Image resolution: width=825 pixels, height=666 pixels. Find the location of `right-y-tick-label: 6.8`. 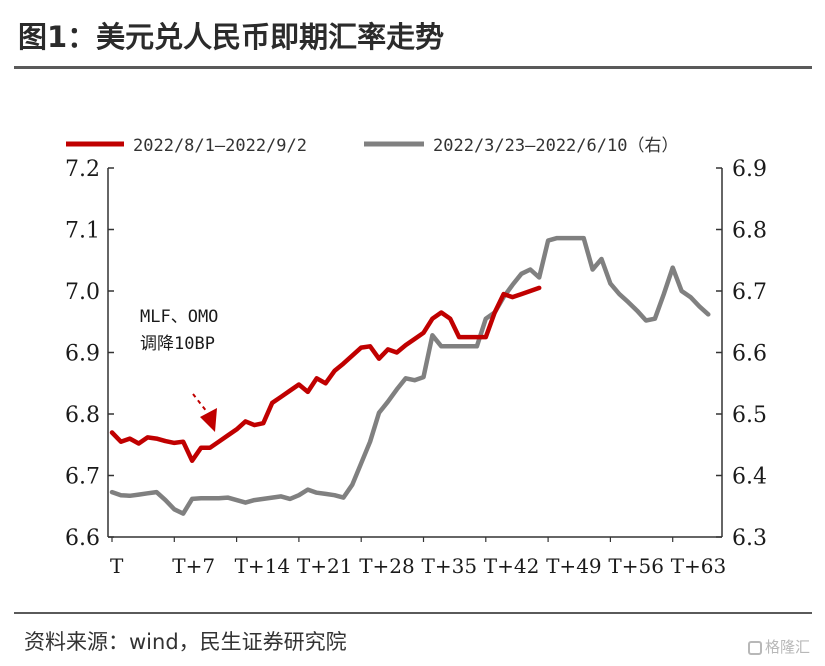

right-y-tick-label: 6.8 is located at coordinates (749, 231).